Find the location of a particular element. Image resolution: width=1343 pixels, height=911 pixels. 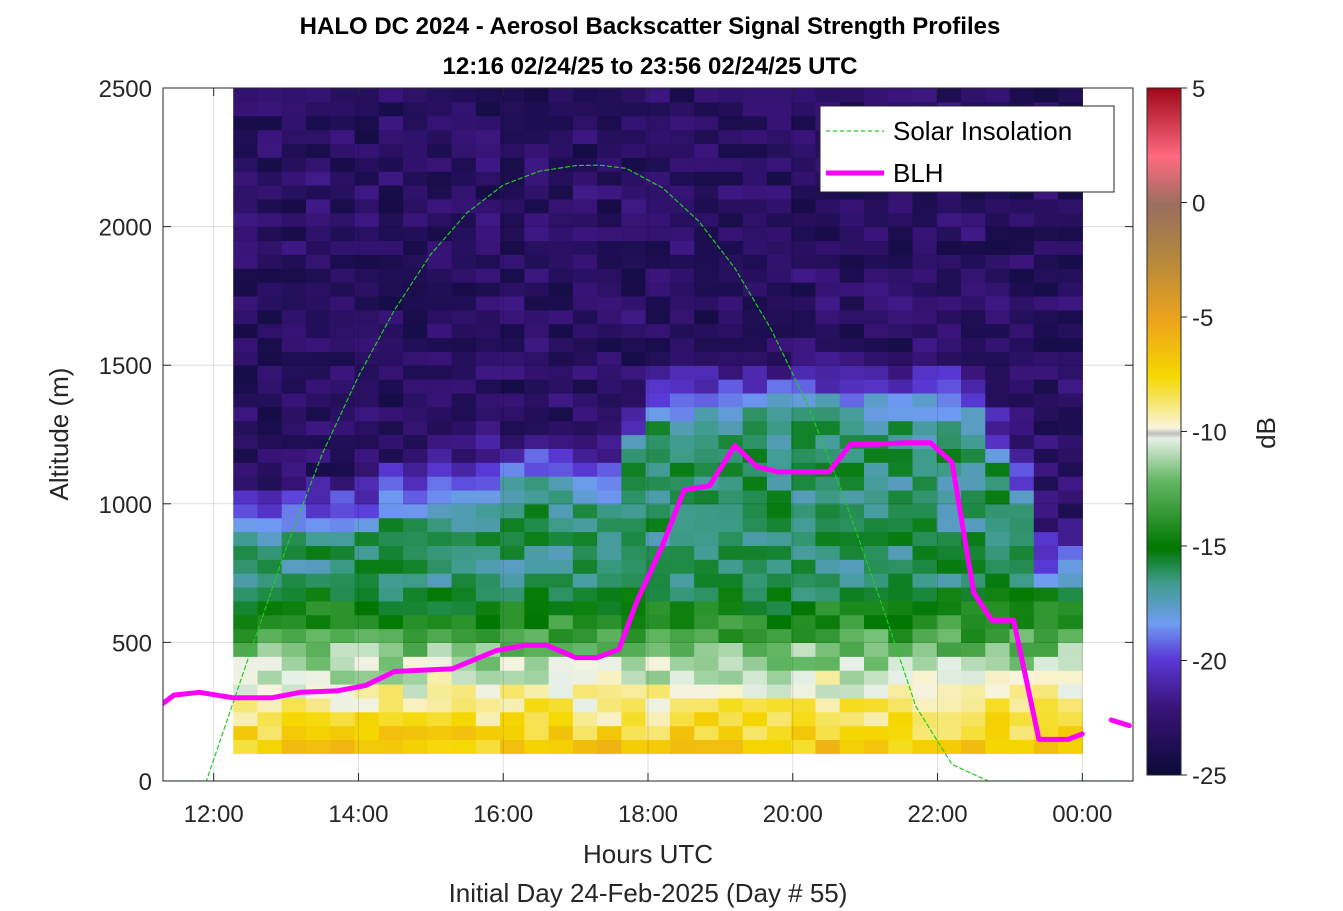

x-tick-label: 16:00 is located at coordinates (503, 814).